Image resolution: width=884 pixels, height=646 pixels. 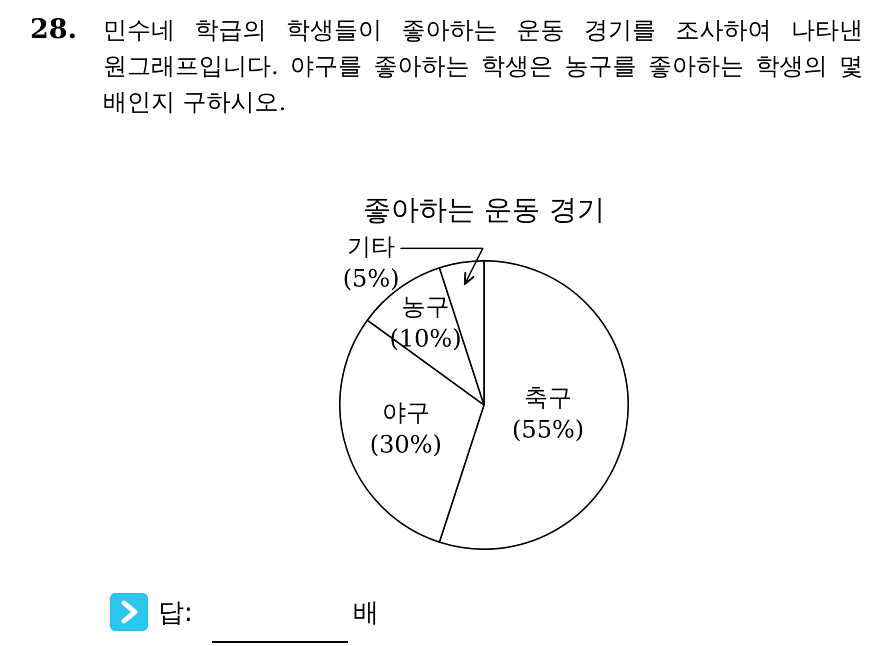 What do you see at coordinates (425, 338) in the screenshot?
I see `data-label: (10%)` at bounding box center [425, 338].